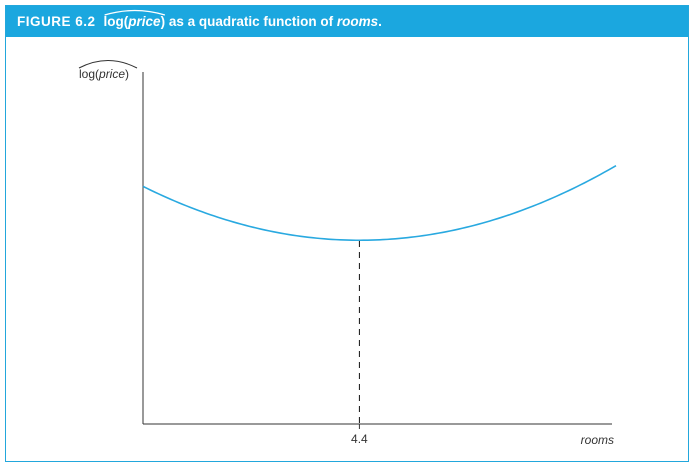 The height and width of the screenshot is (474, 696). Describe the element at coordinates (379, 203) in the screenshot. I see `series-curve` at that location.